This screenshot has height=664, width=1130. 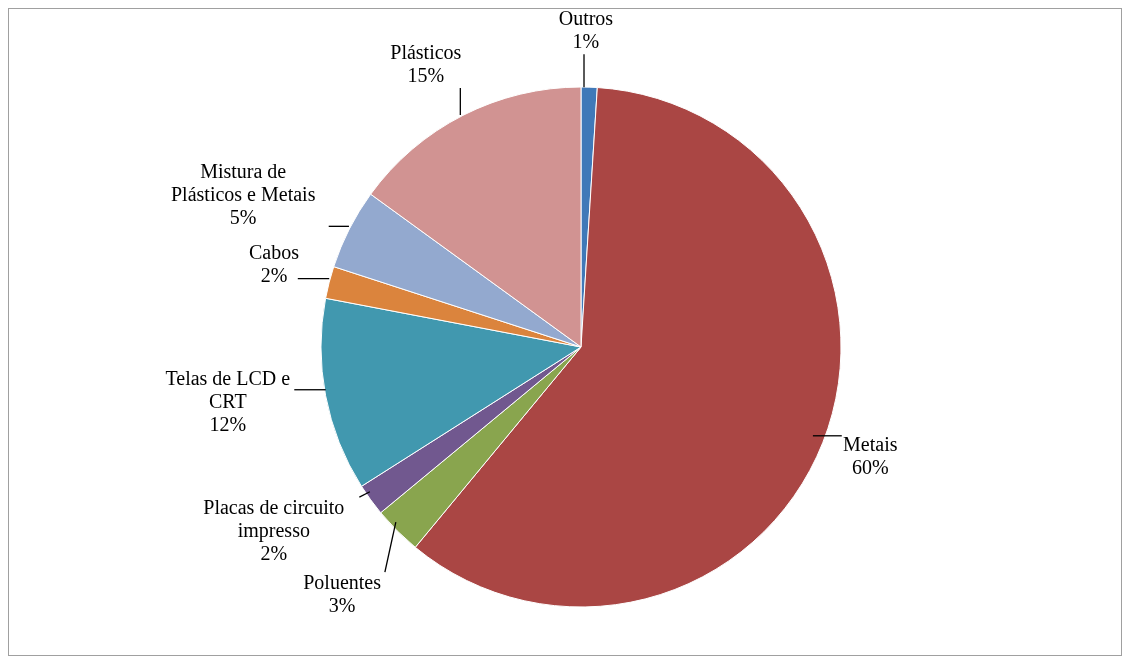 What do you see at coordinates (228, 390) in the screenshot?
I see `slice-label: Telas de LCD e CRT` at bounding box center [228, 390].